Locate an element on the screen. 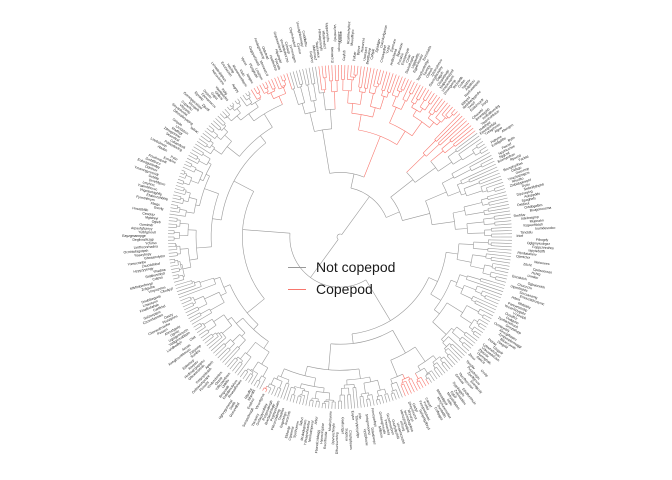 The image size is (672, 480). tip-label-mark: Otdcfead is located at coordinates (265, 53).